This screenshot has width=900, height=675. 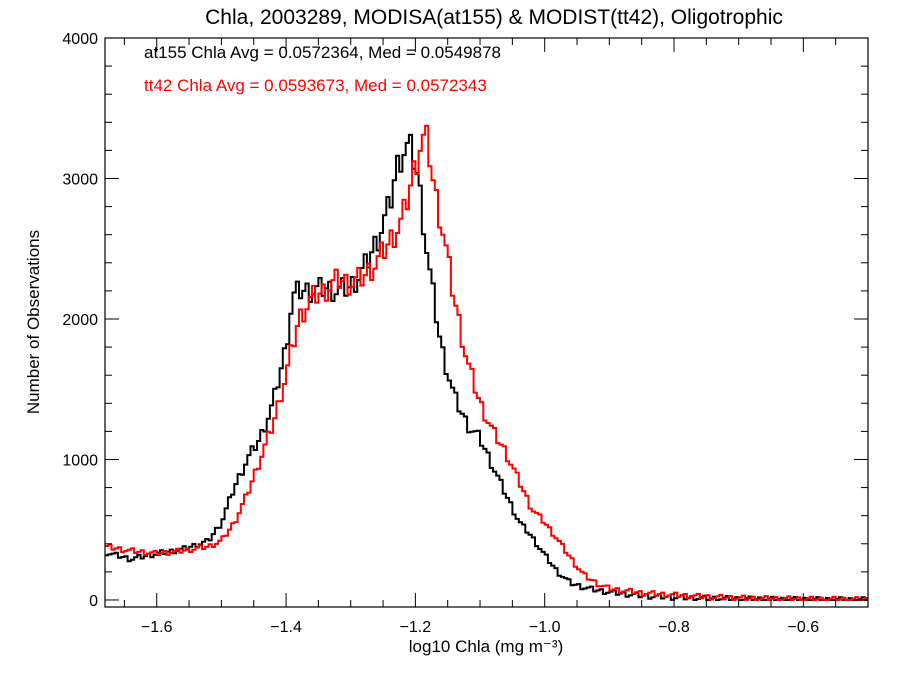 I want to click on x-tick-label: −1.2, so click(x=416, y=627).